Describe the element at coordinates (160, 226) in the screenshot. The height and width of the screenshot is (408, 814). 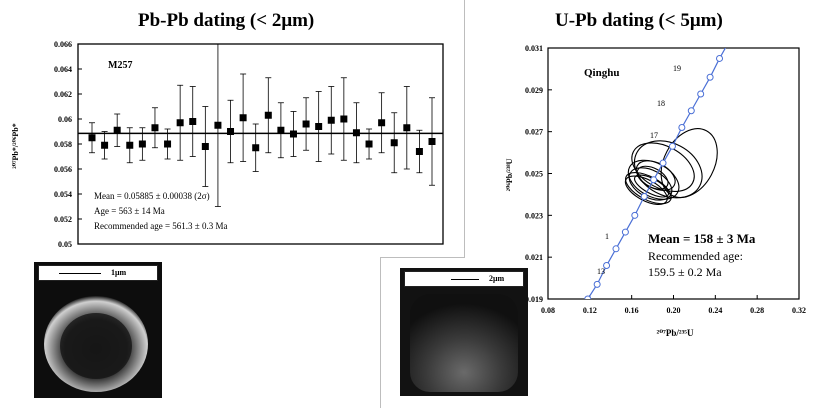
I see `pbpb-annotation-recommended: Recommended age = 561.3 ± 0.3 Ma` at that location.